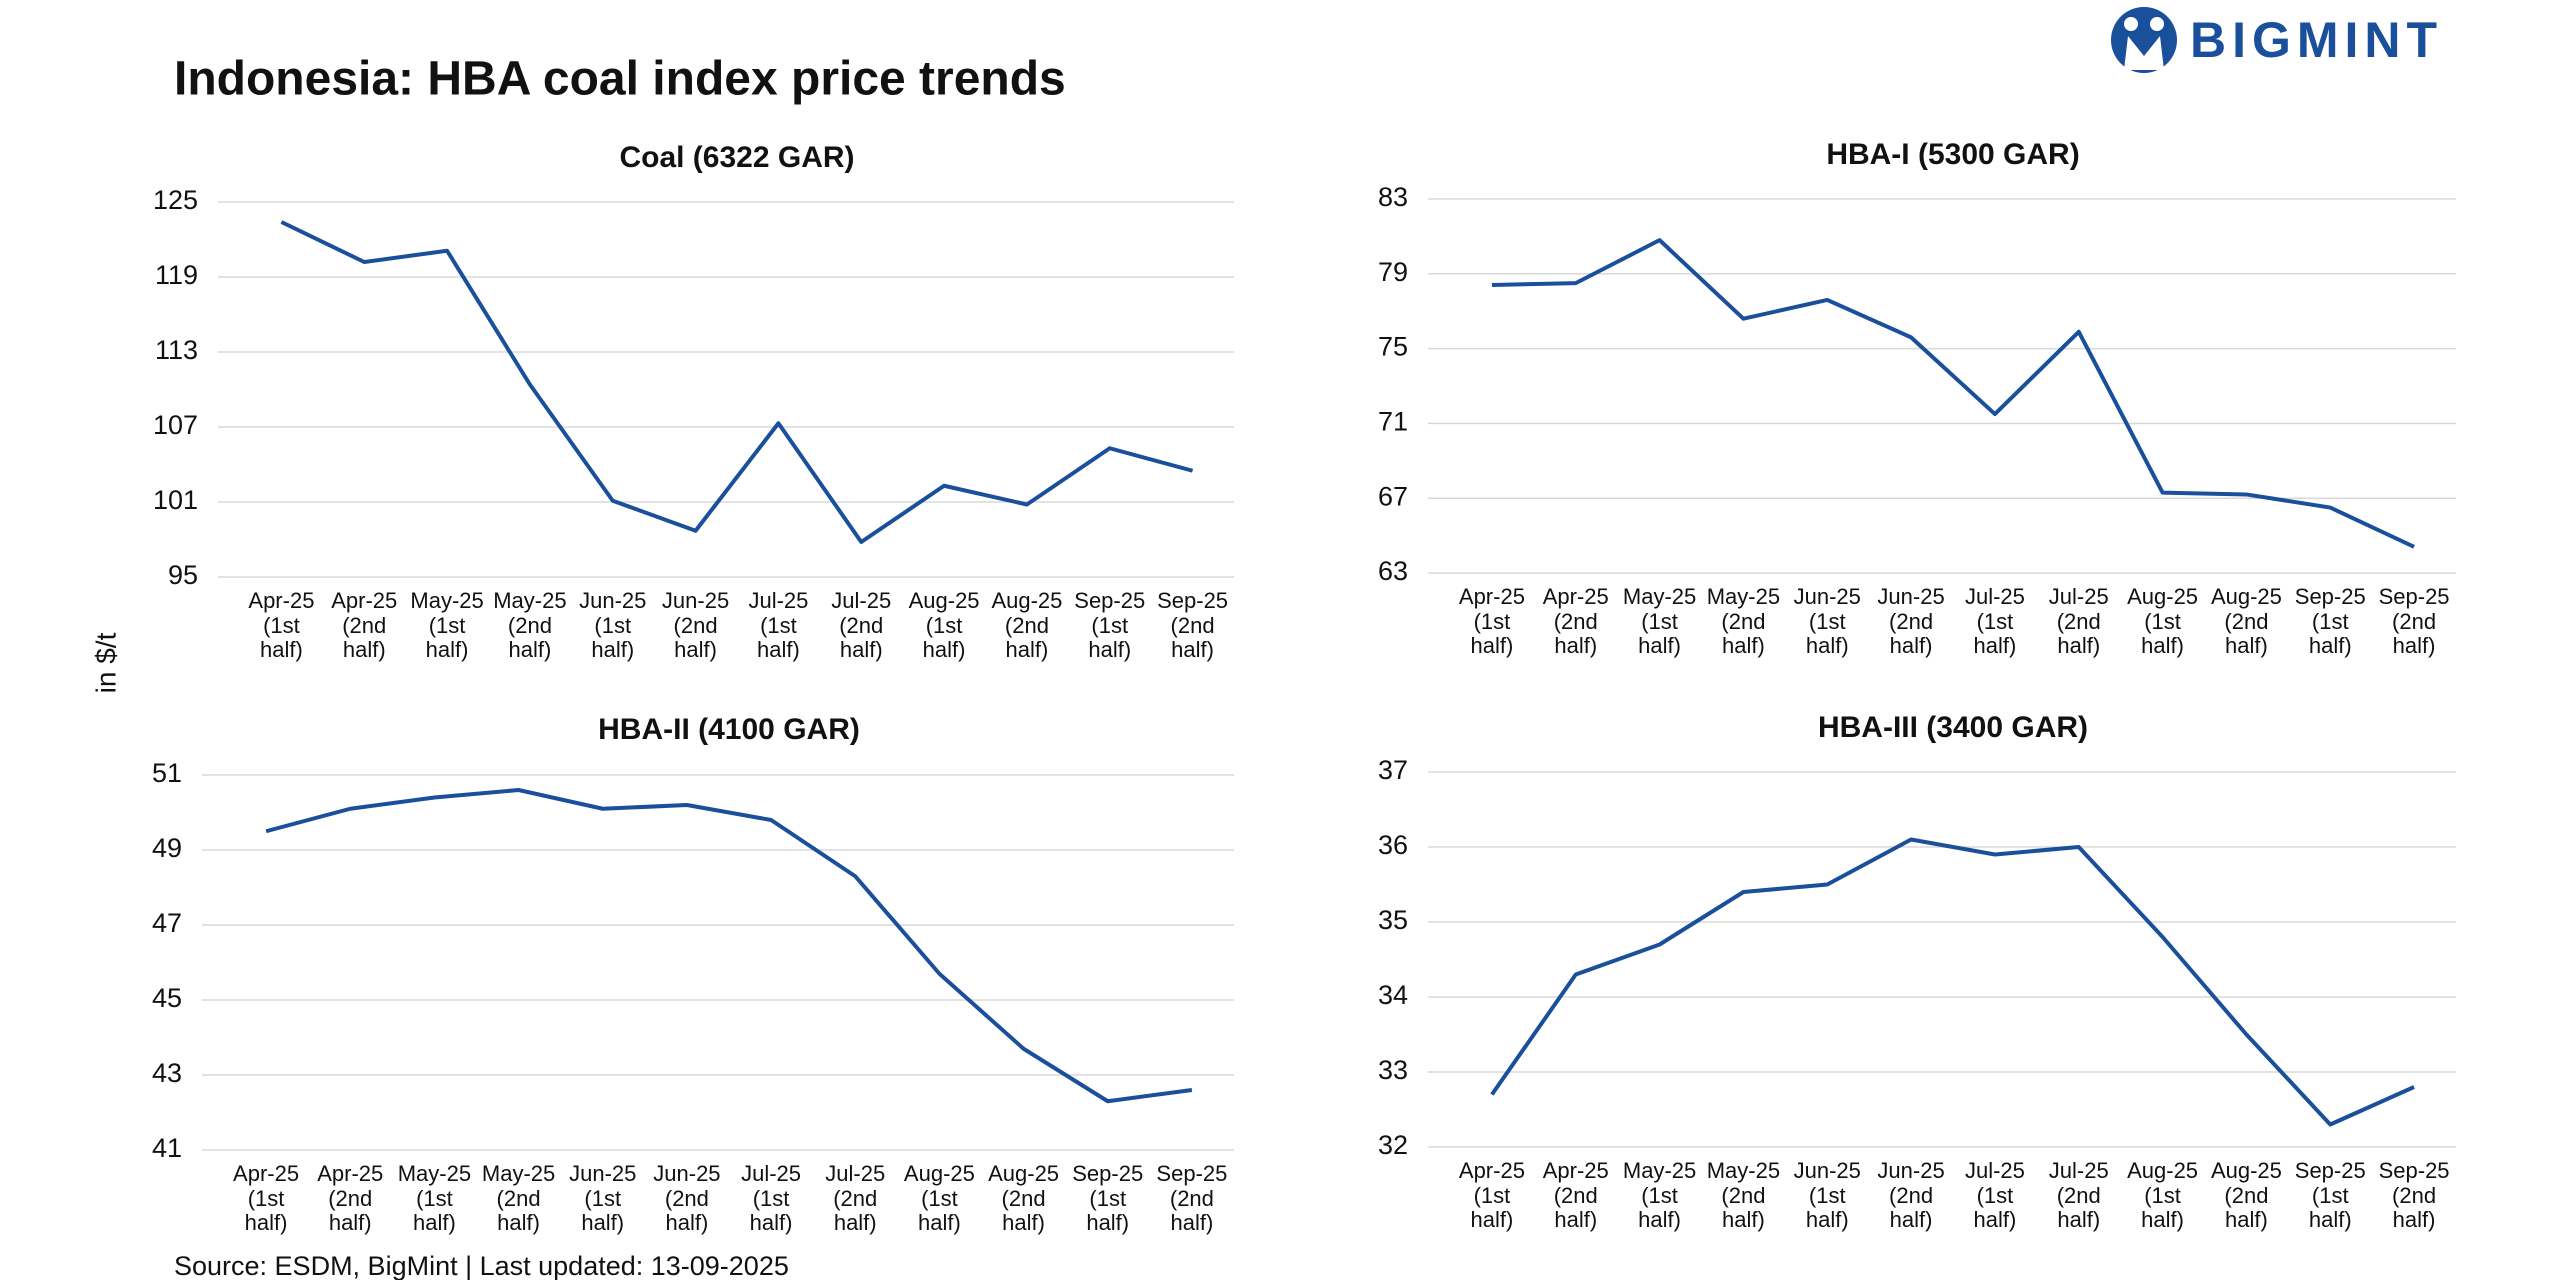 The height and width of the screenshot is (1280, 2560). Describe the element at coordinates (2246, 1196) in the screenshot. I see `x-tick-label: Aug-25 (2nd half)` at that location.